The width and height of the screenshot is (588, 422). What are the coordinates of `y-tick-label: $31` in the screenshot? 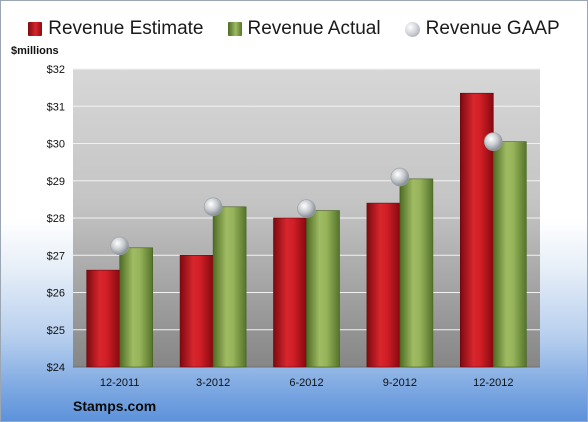 It's located at (56, 107).